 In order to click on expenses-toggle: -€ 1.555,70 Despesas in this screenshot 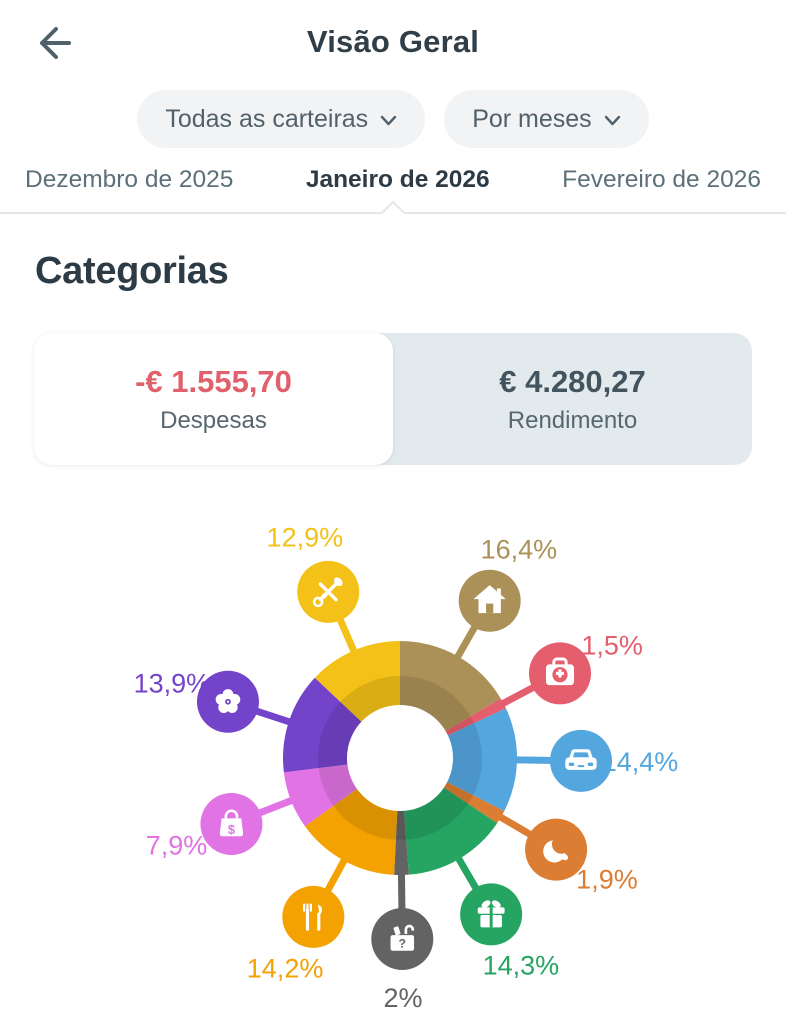, I will do `click(213, 399)`.